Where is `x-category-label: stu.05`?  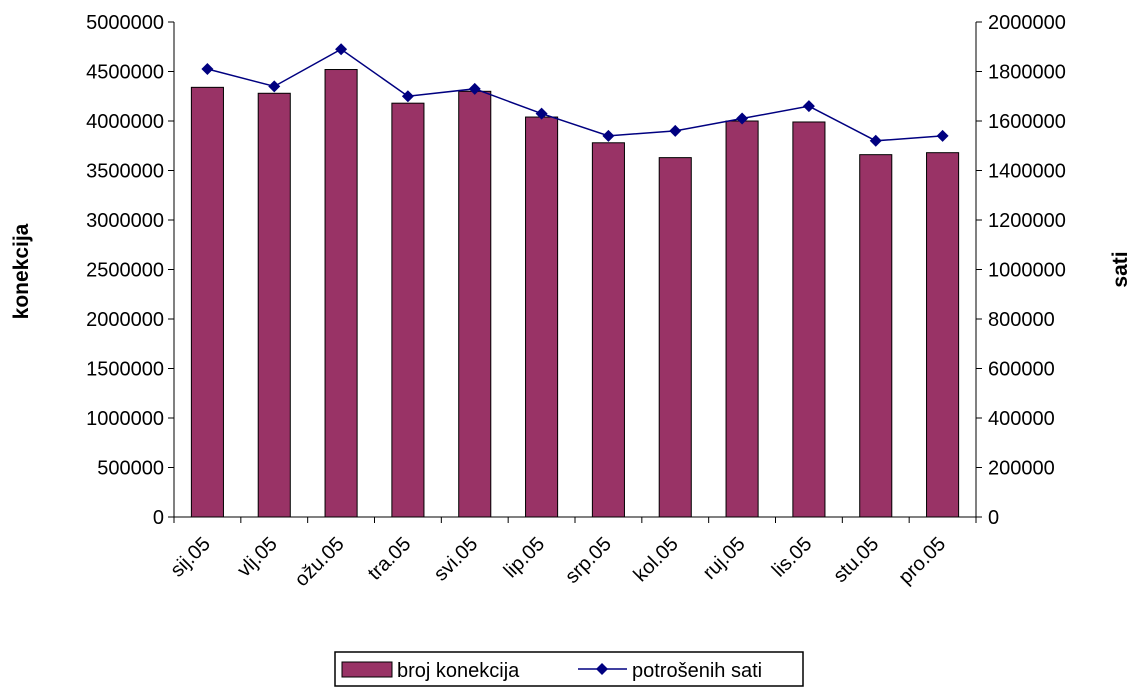
x-category-label: stu.05 is located at coordinates (856, 560).